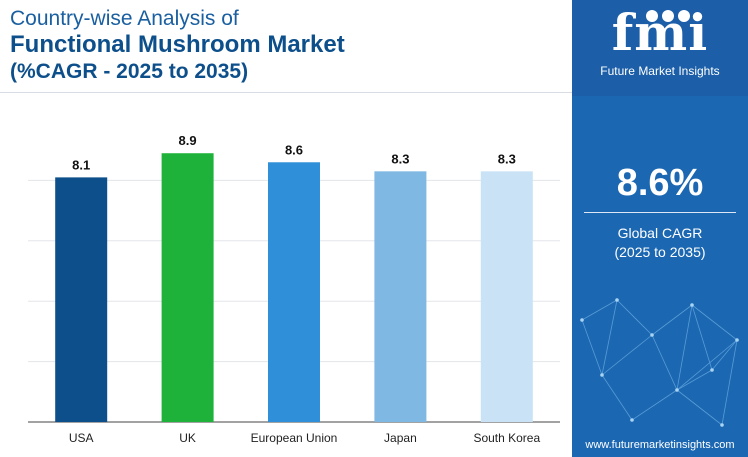  What do you see at coordinates (177, 44) in the screenshot?
I see `title-line-2: Functional Mushroom Market` at bounding box center [177, 44].